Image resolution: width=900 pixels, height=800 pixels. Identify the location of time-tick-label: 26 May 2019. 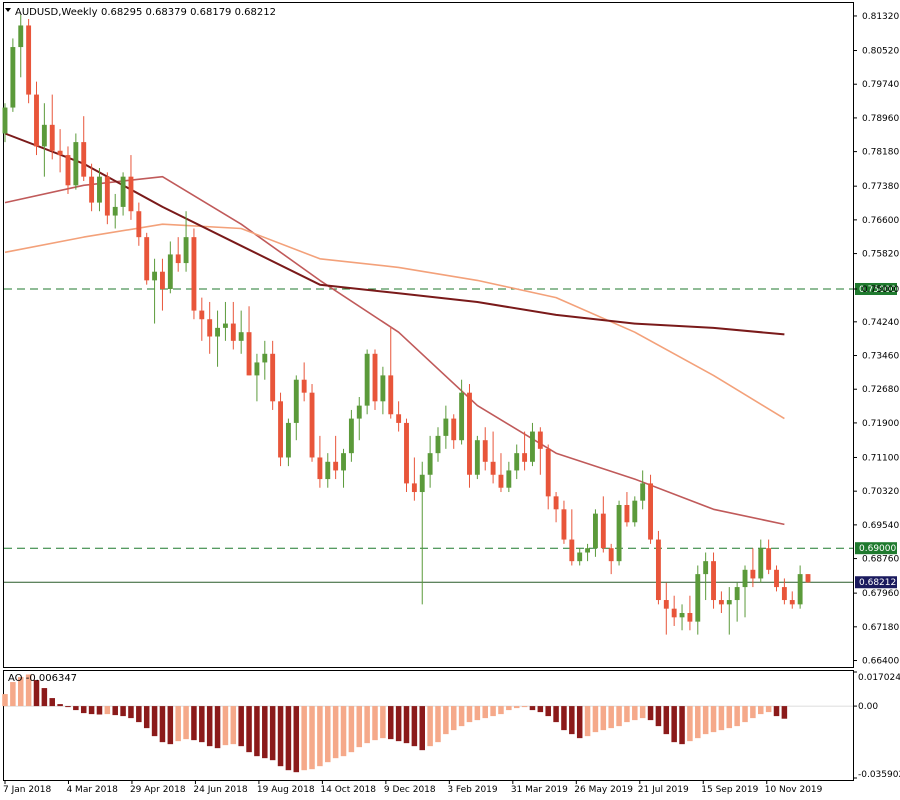
(603, 790).